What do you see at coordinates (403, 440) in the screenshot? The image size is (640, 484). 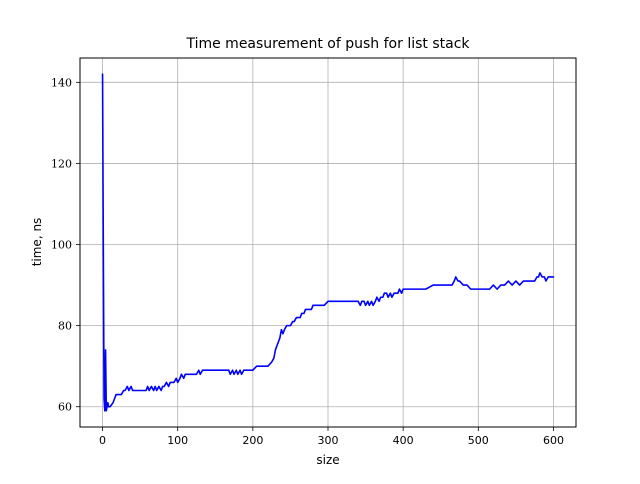 I see `x-tick-label: 400` at bounding box center [403, 440].